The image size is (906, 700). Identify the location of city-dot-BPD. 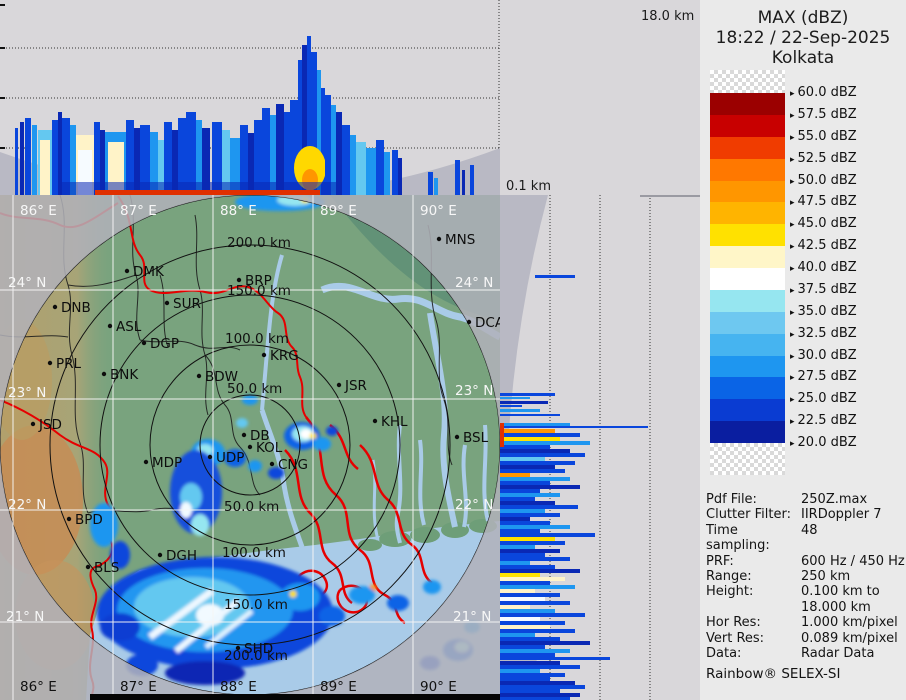
(69, 519).